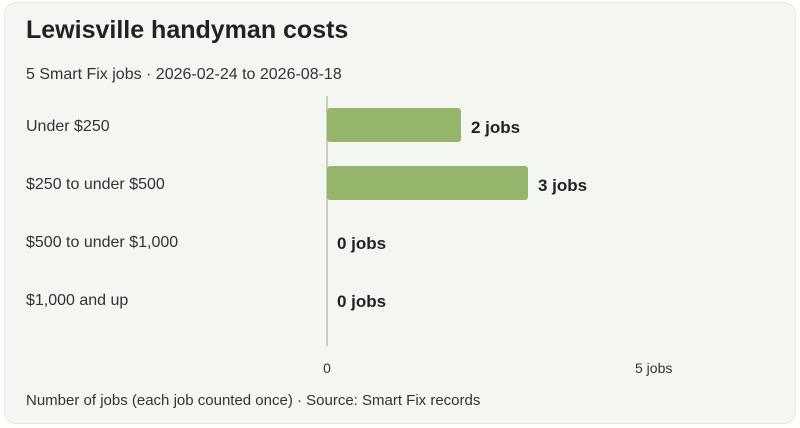  What do you see at coordinates (68, 126) in the screenshot?
I see `category-label: Under $250` at bounding box center [68, 126].